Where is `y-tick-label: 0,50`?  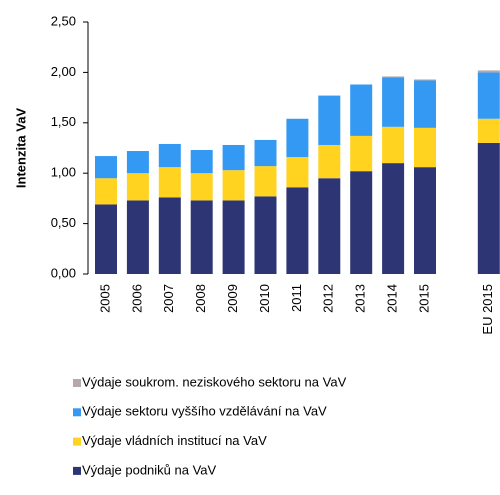 y-tick-label: 0,50 is located at coordinates (63, 222).